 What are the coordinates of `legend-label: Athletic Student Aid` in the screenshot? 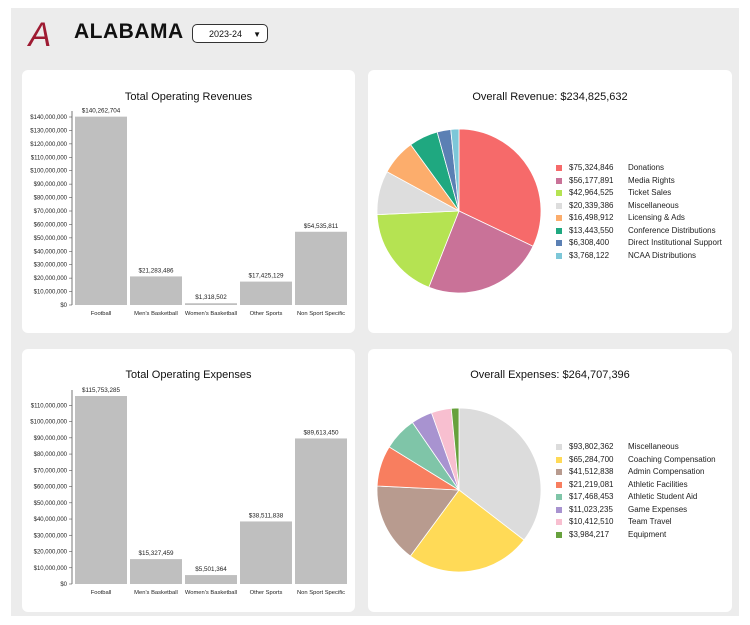 It's located at (663, 496).